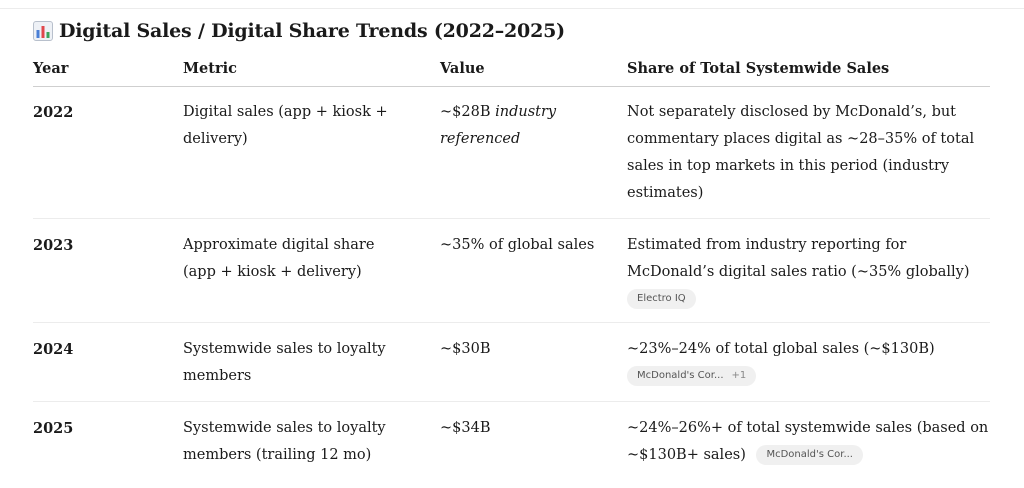 This screenshot has width=1024, height=488. I want to click on cell-metric: Digital sales (app + kiosk + delivery), so click(311, 152).